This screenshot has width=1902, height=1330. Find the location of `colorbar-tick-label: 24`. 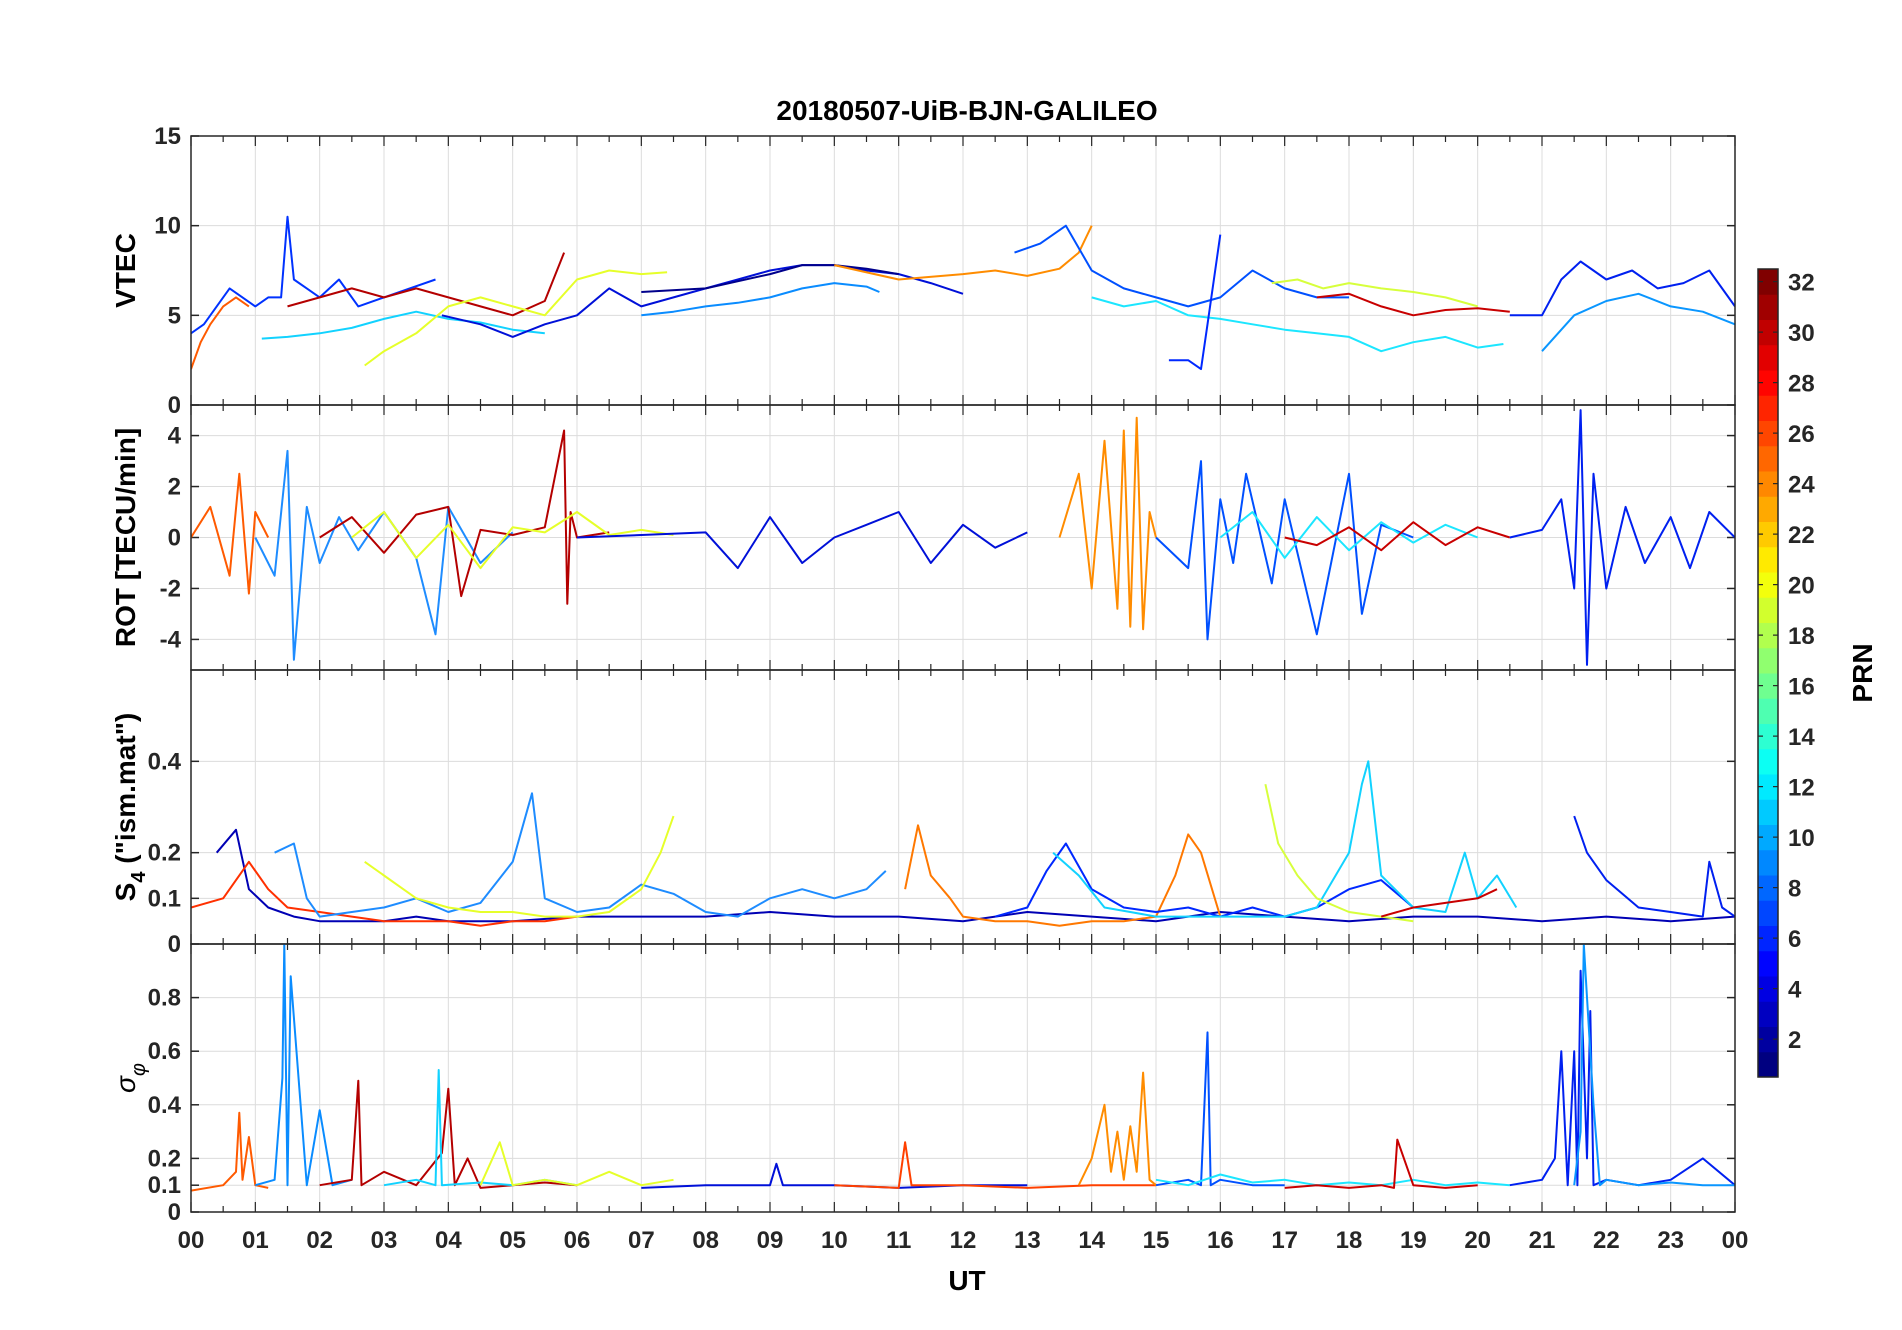

colorbar-tick-label: 24 is located at coordinates (1801, 485).